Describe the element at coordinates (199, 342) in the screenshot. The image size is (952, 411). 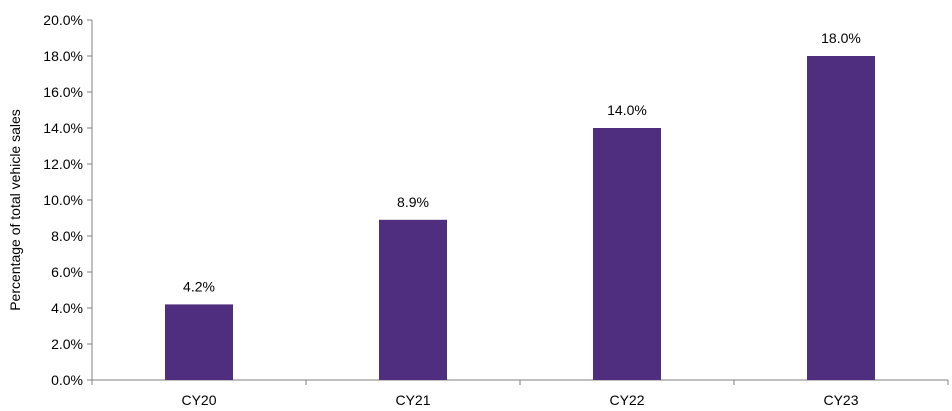
I see `bar-cy20` at that location.